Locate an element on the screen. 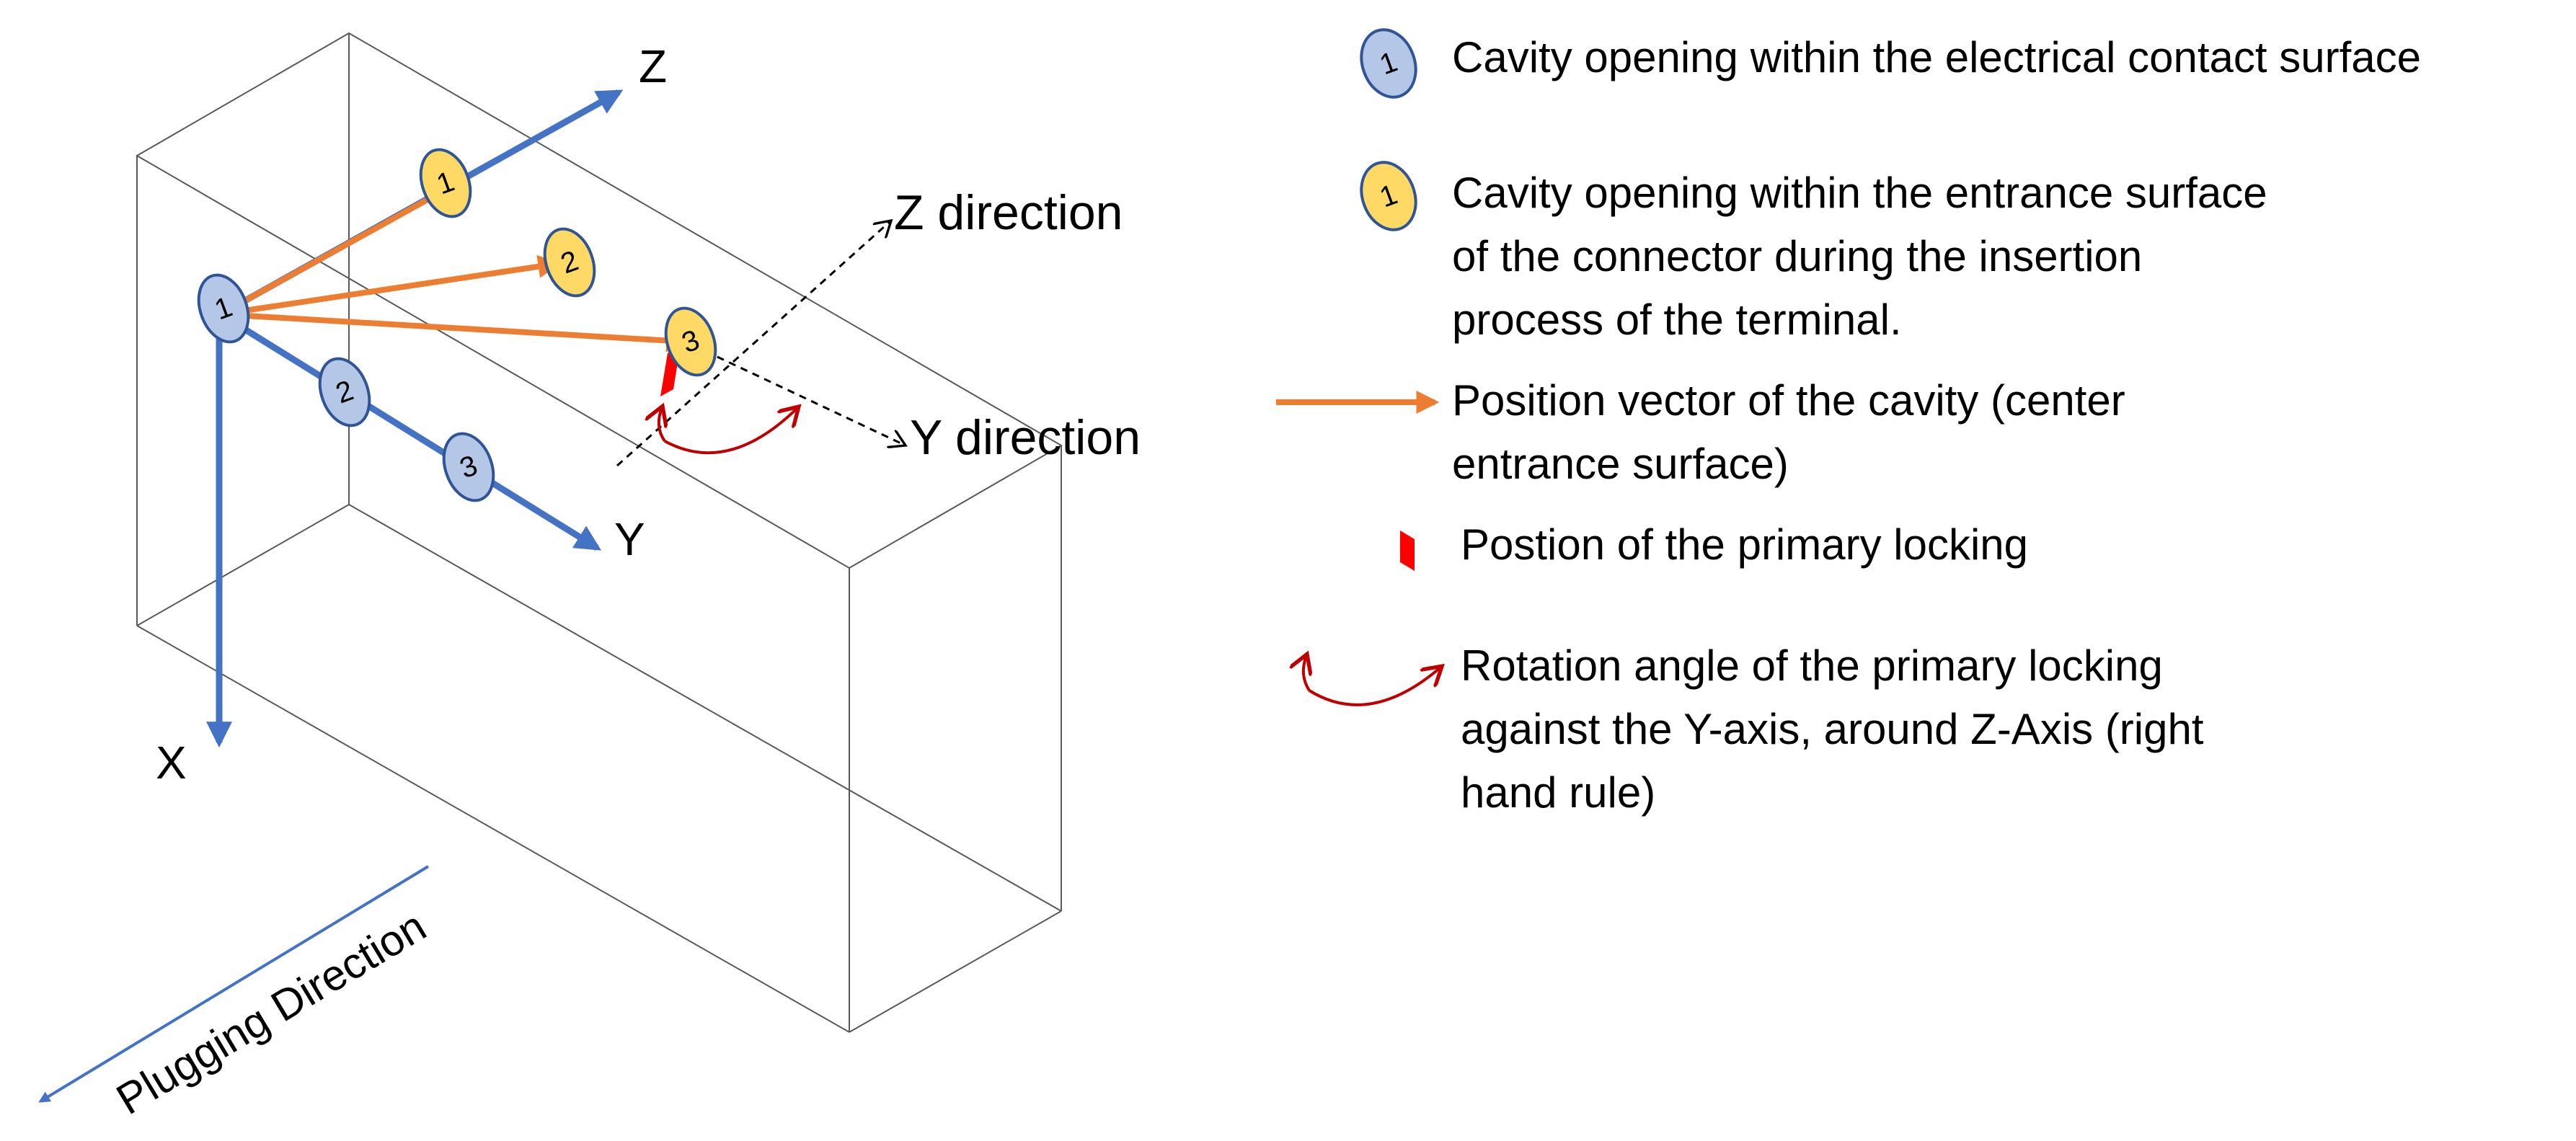  z-direction-line is located at coordinates (753, 344).